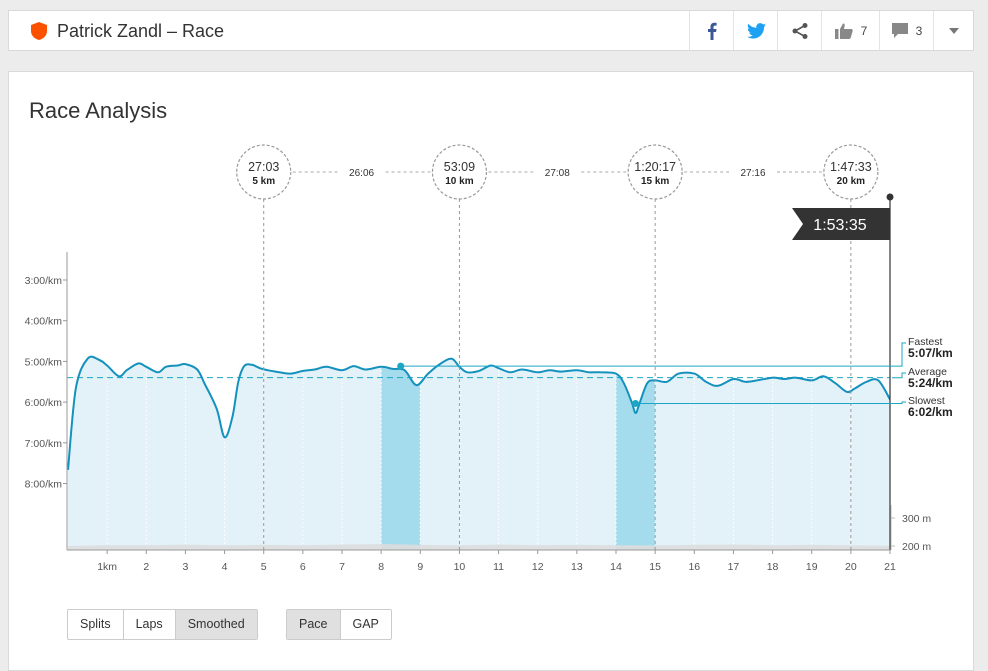 The image size is (988, 671). What do you see at coordinates (851, 181) in the screenshot?
I see `split-distance-20km: 20 km` at bounding box center [851, 181].